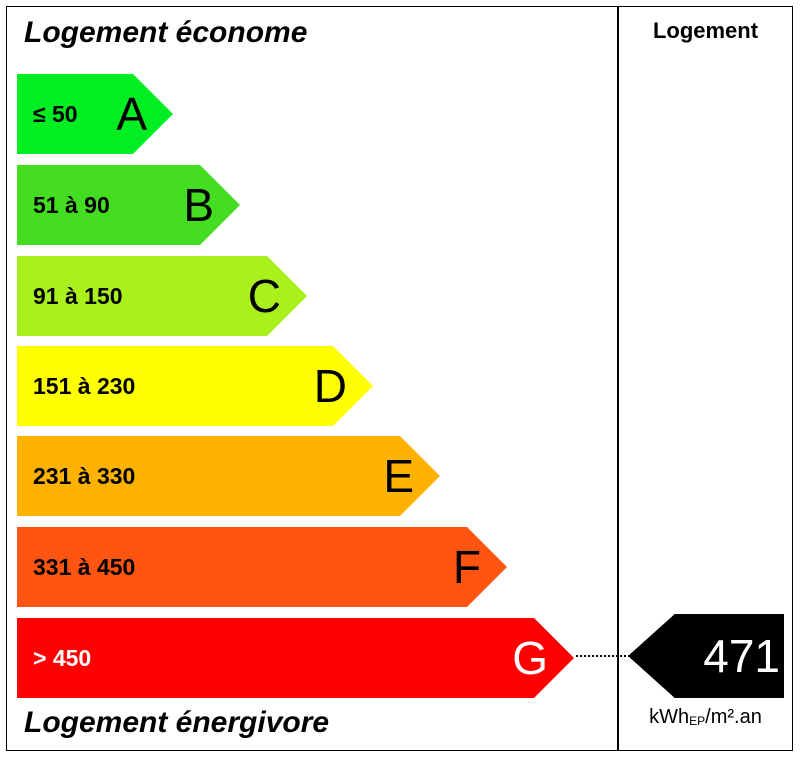 This screenshot has height=759, width=800. What do you see at coordinates (55, 114) in the screenshot?
I see `rating-range-a: ≤ 50` at bounding box center [55, 114].